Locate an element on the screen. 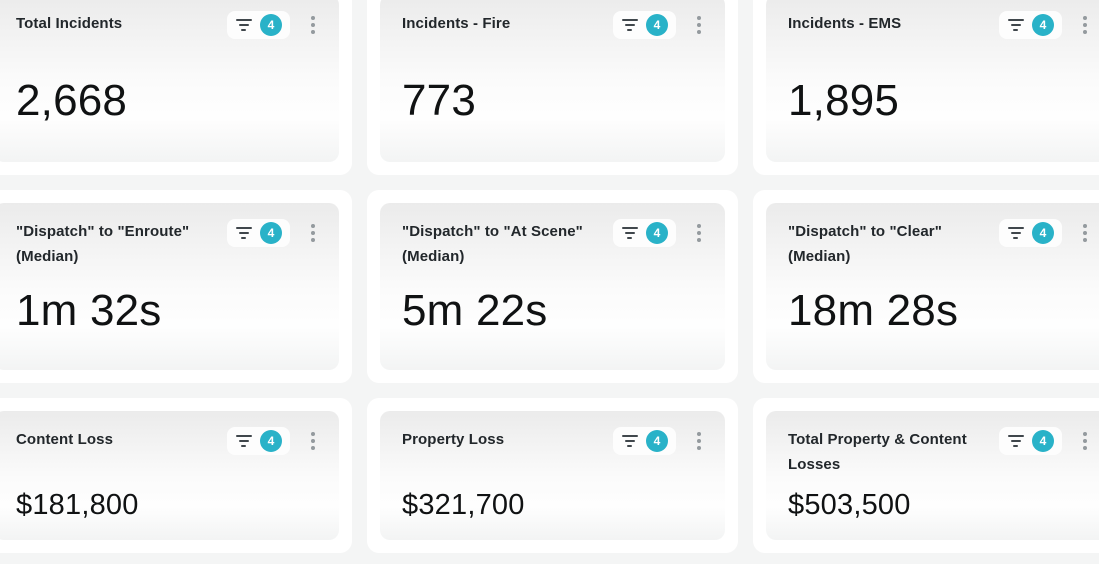 The height and width of the screenshot is (564, 1099). card-title: Incidents - Fire is located at coordinates (456, 23).